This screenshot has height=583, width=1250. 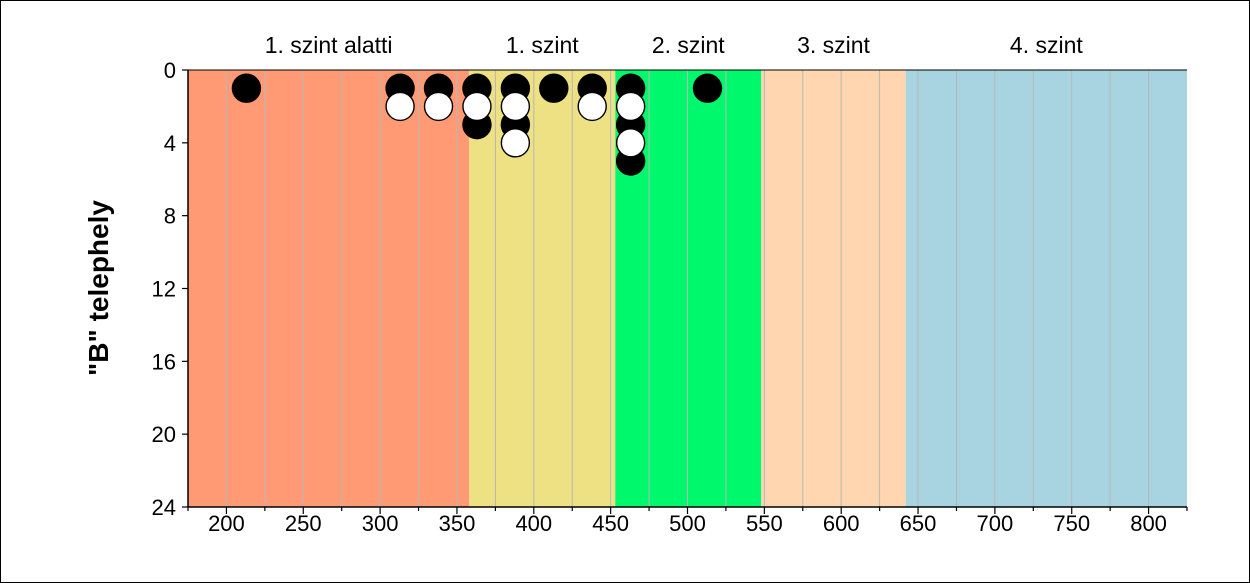 What do you see at coordinates (688, 45) in the screenshot?
I see `band-label-3: 2. szint` at bounding box center [688, 45].